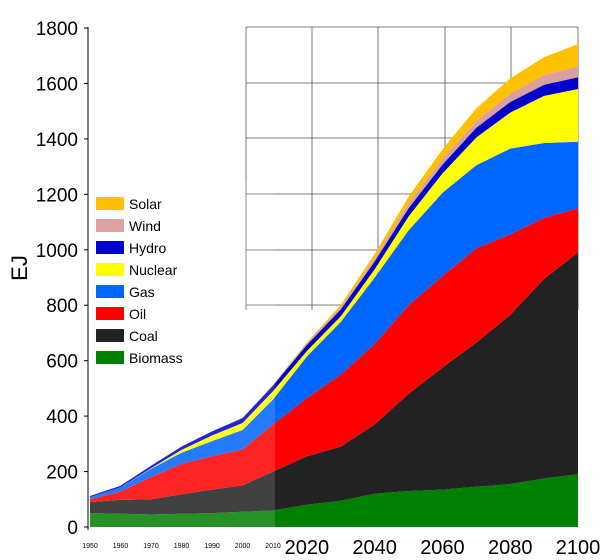  I want to click on x-tick-label-minor: 1950, so click(90, 546).